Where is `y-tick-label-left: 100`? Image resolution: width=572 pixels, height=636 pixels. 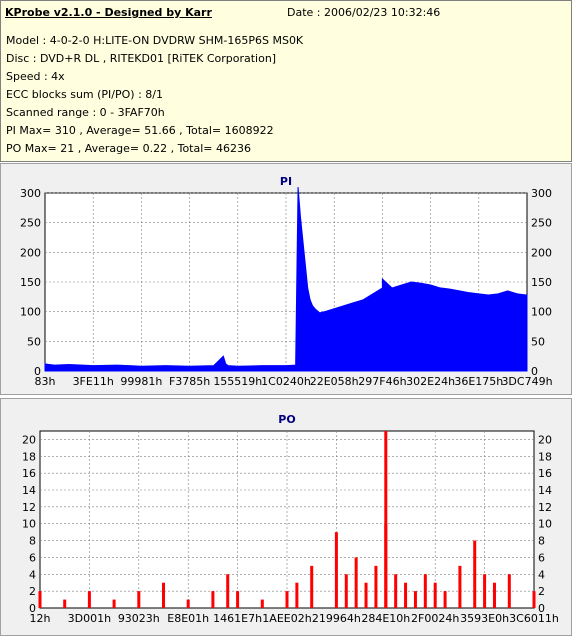
y-tick-label-left: 100 is located at coordinates (30, 312).